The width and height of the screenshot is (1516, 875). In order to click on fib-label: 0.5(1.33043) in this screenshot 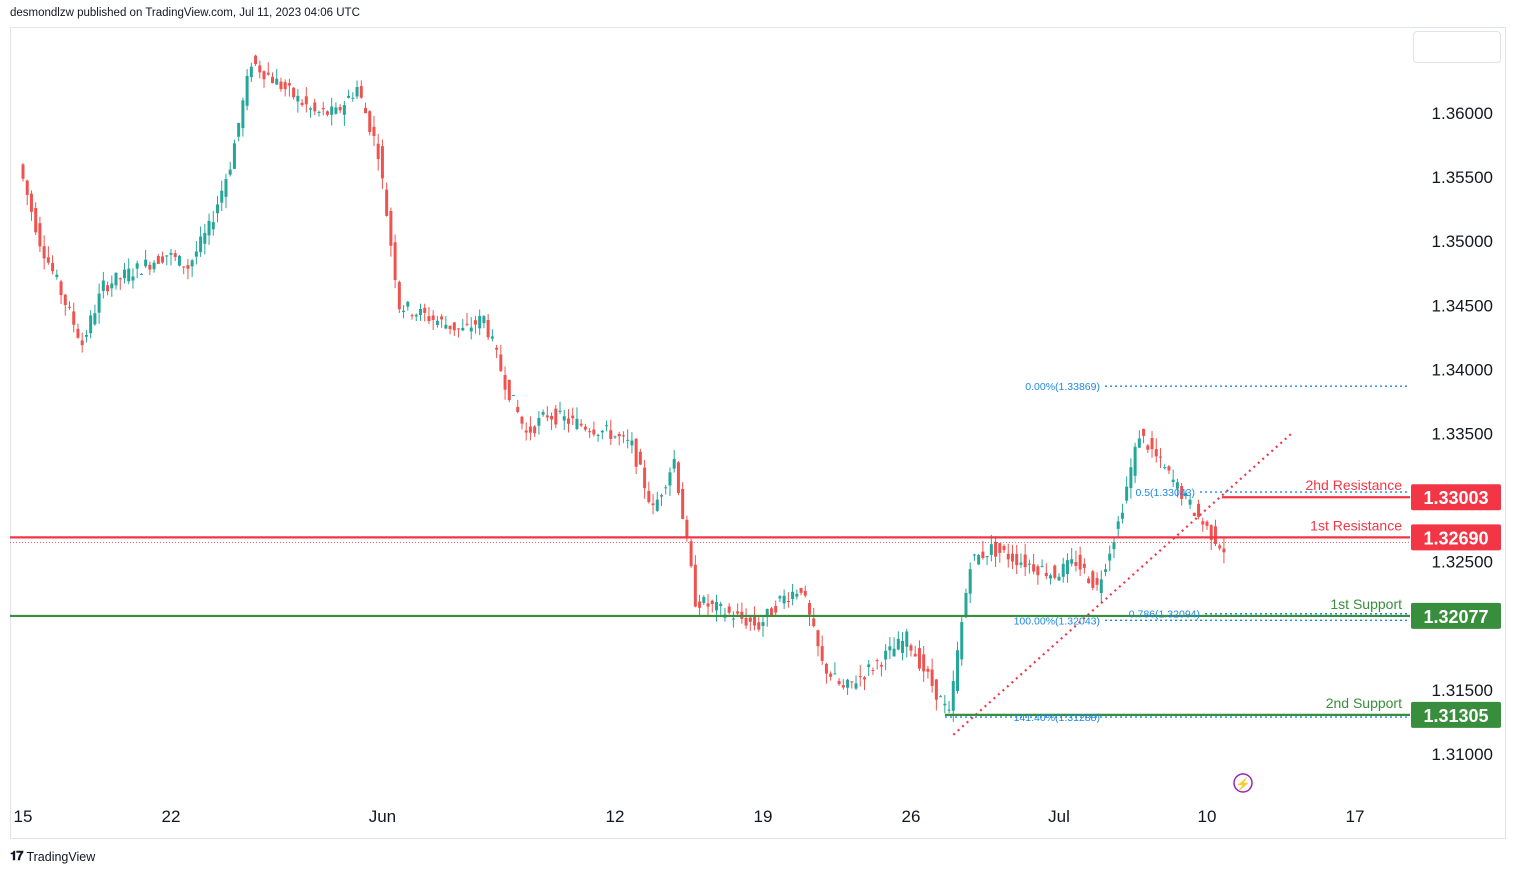, I will do `click(1165, 493)`.